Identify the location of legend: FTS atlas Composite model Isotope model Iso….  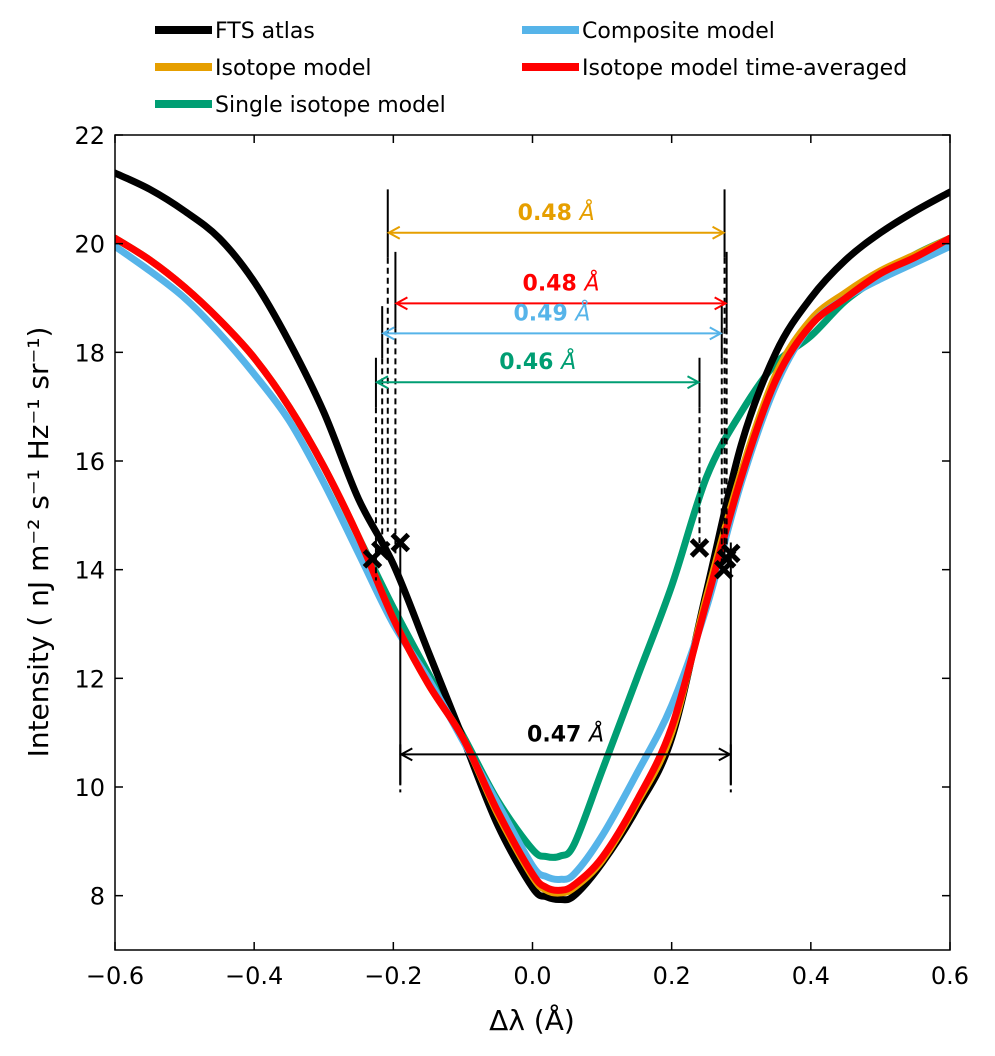
(531, 68).